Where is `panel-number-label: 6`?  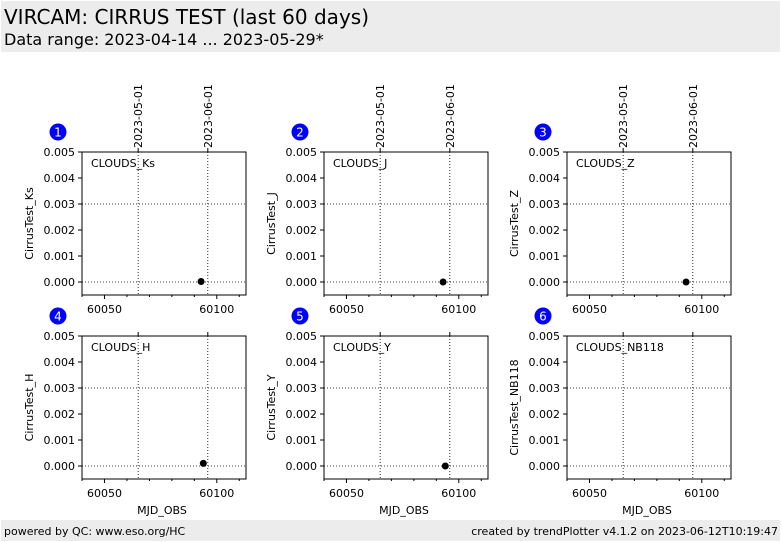
panel-number-label: 6 is located at coordinates (543, 317).